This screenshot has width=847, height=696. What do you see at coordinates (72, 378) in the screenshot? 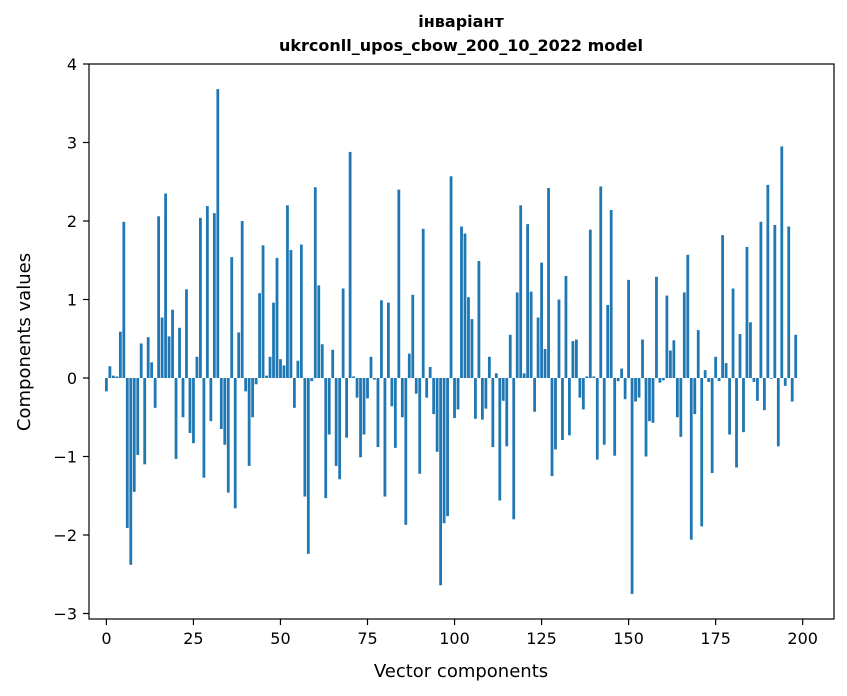
I see `y-tick-label: 0` at bounding box center [72, 378].